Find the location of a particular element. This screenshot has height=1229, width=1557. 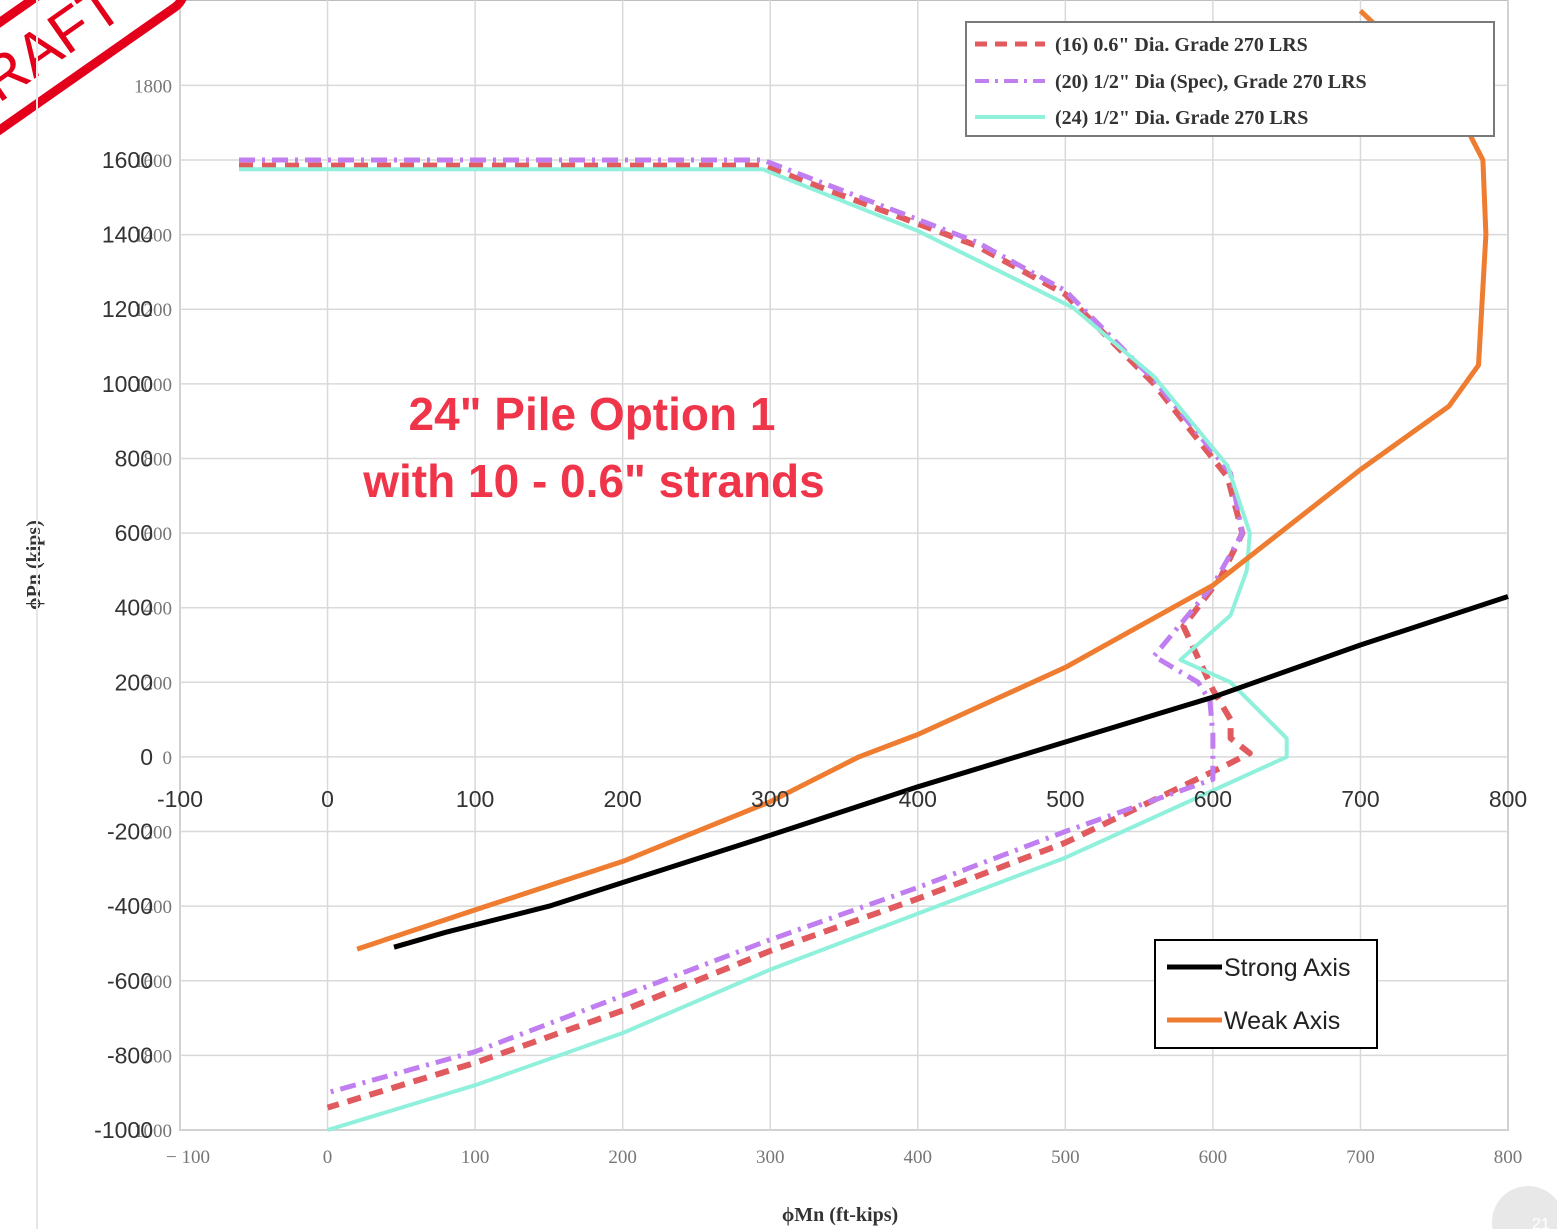

x-tick-front: 200 is located at coordinates (622, 799).